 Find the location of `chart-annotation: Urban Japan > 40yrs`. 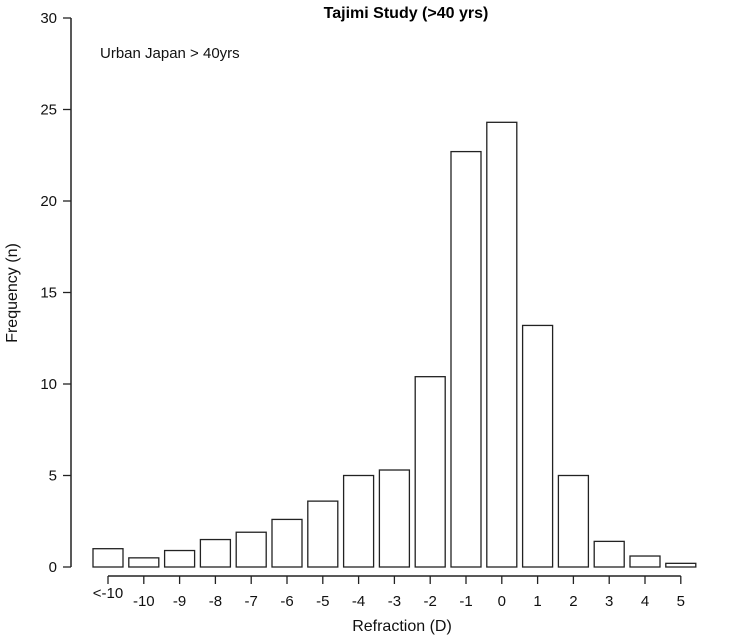

chart-annotation: Urban Japan > 40yrs is located at coordinates (170, 53).